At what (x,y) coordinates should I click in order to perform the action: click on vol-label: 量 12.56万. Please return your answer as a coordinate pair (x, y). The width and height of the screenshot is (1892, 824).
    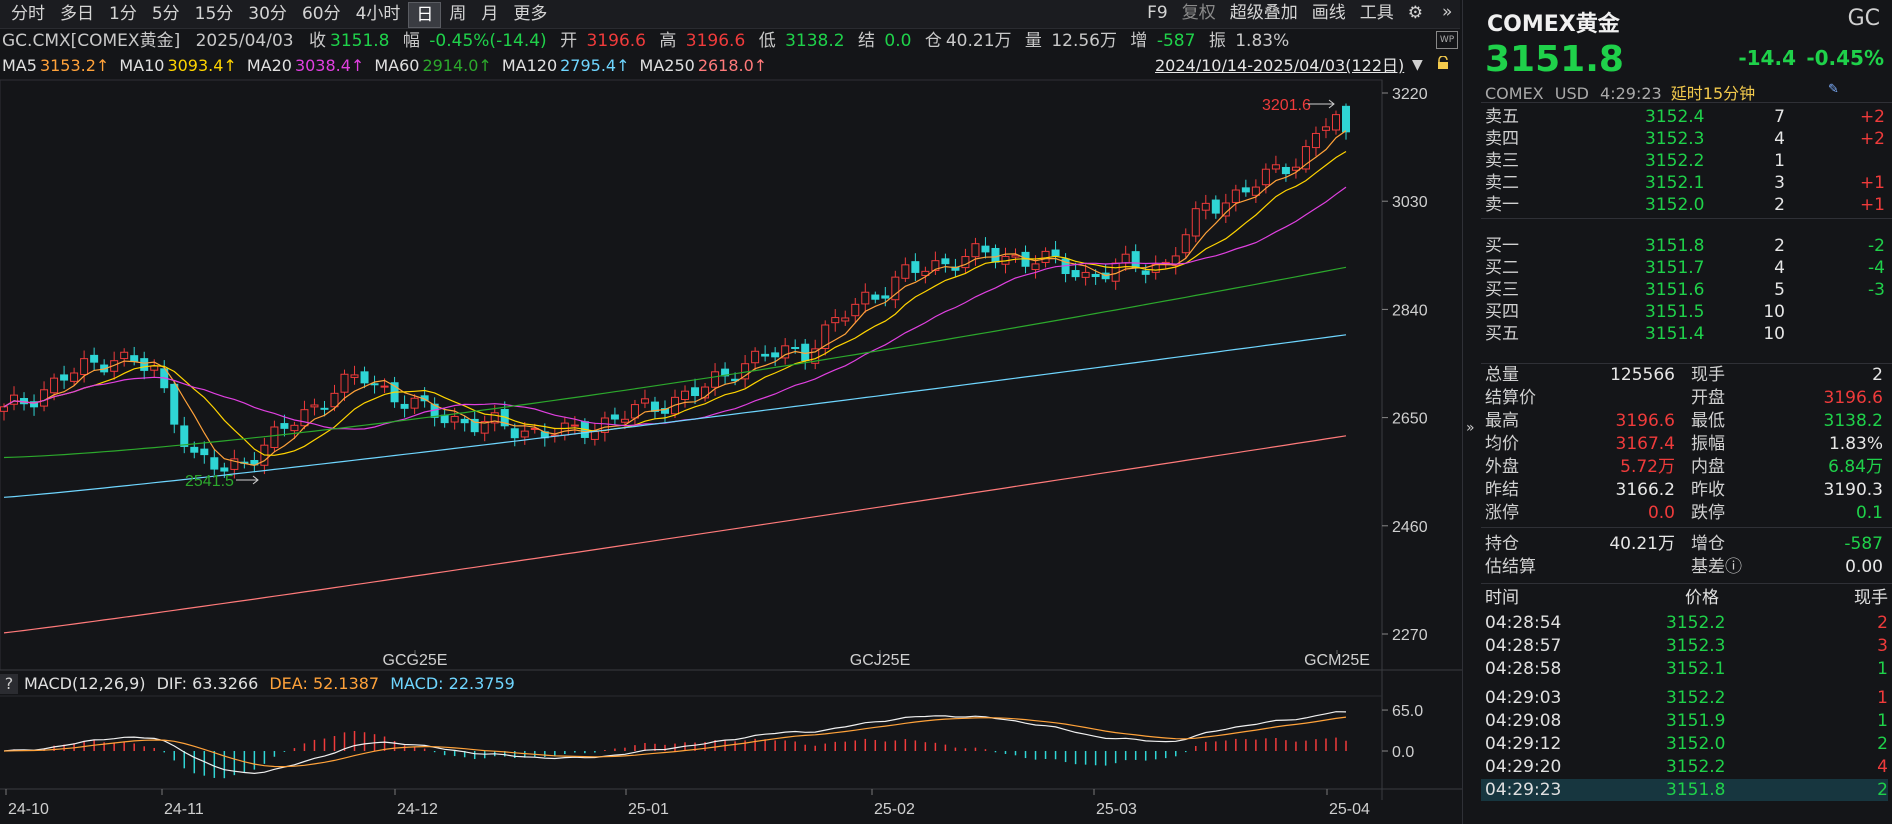
    Looking at the image, I should click on (1070, 41).